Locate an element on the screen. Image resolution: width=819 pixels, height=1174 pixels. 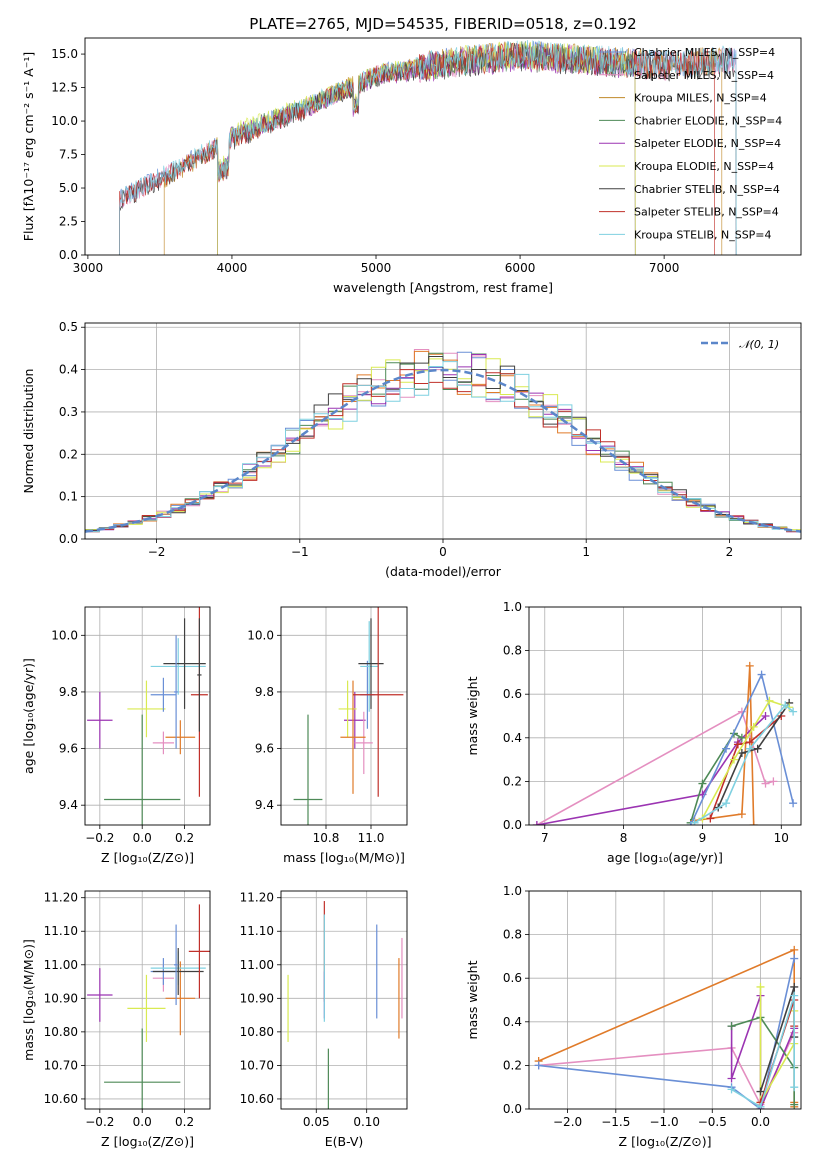
y-tick-label: 10.90 is located at coordinates (257, 998).